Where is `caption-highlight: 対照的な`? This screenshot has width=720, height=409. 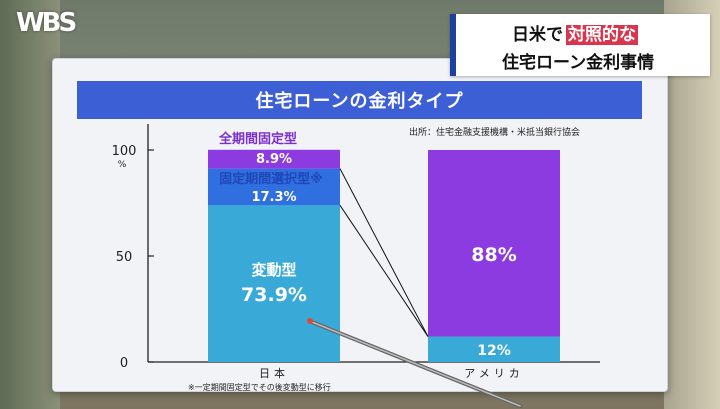
caption-highlight: 対照的な is located at coordinates (602, 35).